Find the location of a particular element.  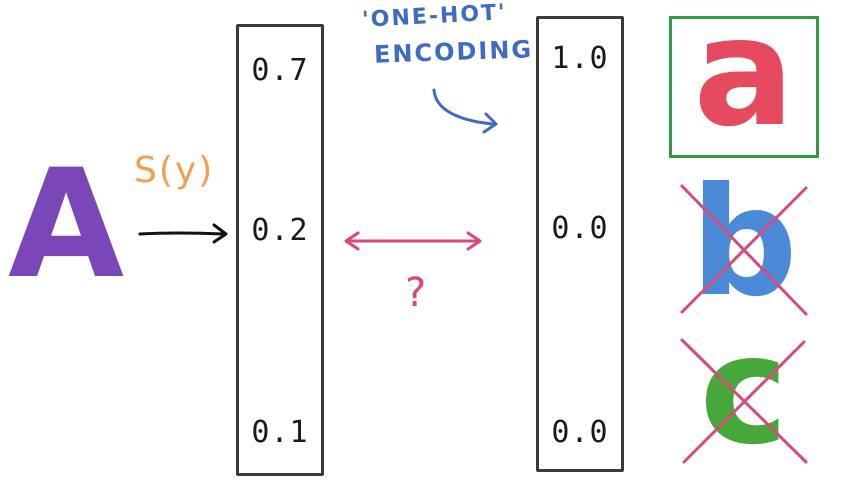

input-letter-a: A is located at coordinates (66, 225).